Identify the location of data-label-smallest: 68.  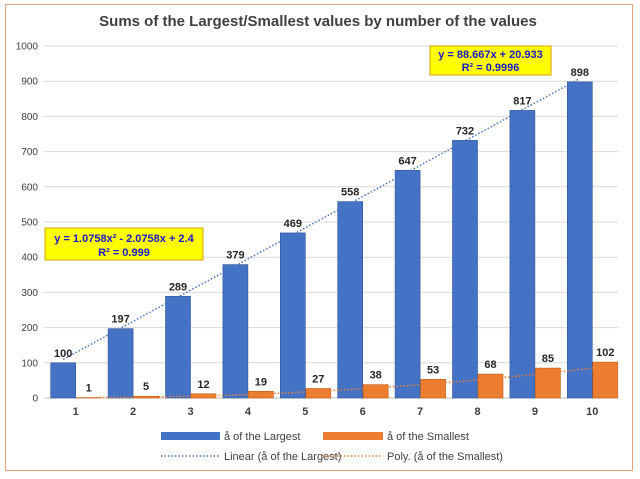
(490, 365).